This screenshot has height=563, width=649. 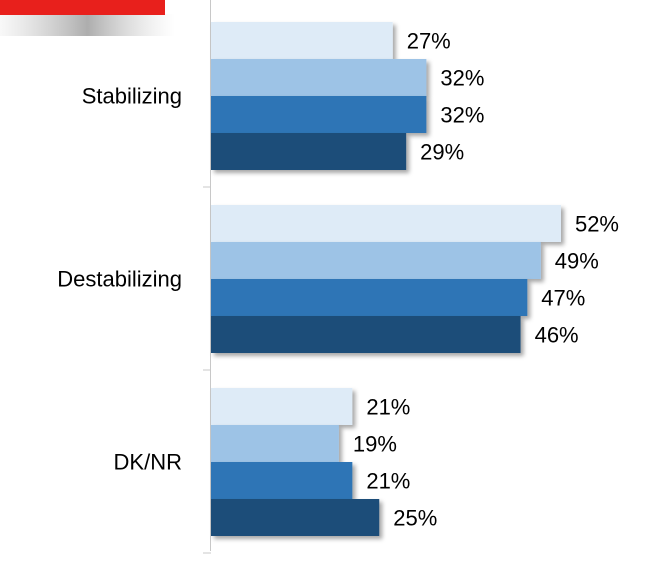 I want to click on value-label: 52%, so click(x=597, y=223).